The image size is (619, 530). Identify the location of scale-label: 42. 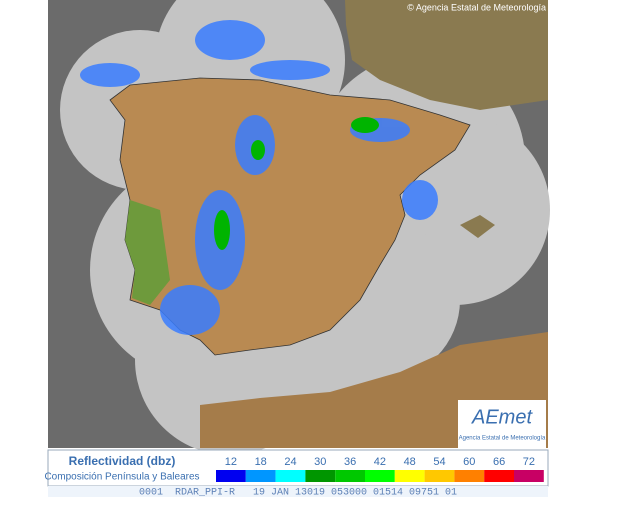
(380, 462).